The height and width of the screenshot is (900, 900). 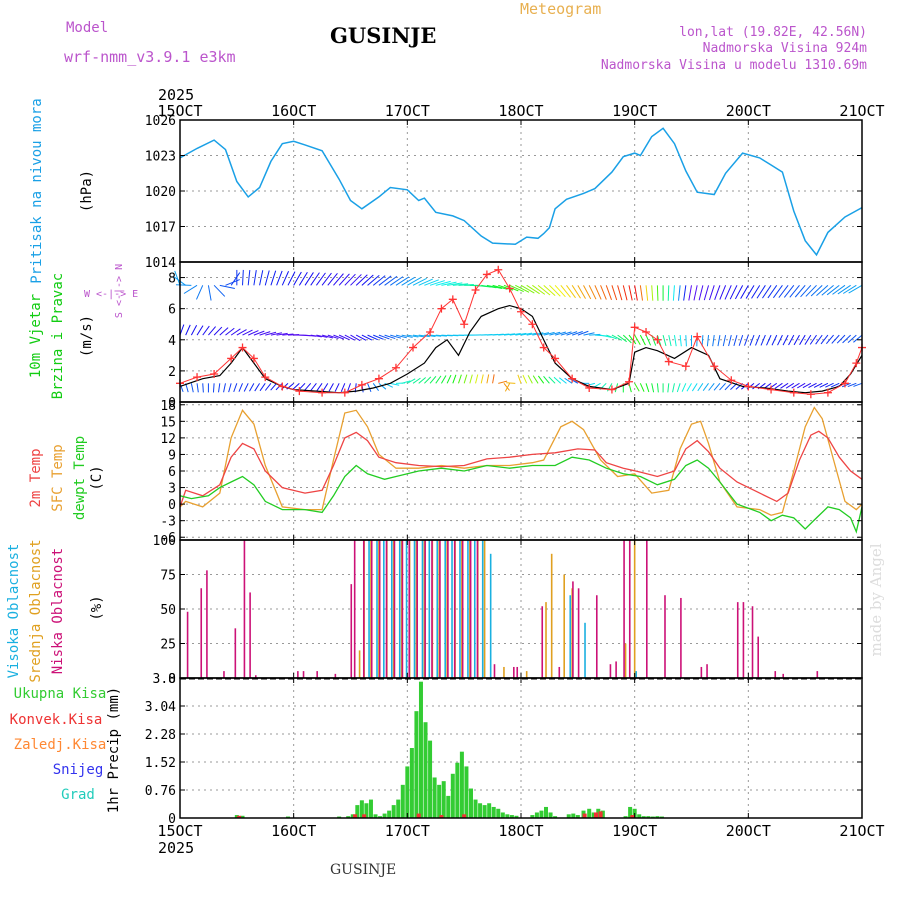 I want to click on y-tick-label: 9, so click(x=172, y=455).